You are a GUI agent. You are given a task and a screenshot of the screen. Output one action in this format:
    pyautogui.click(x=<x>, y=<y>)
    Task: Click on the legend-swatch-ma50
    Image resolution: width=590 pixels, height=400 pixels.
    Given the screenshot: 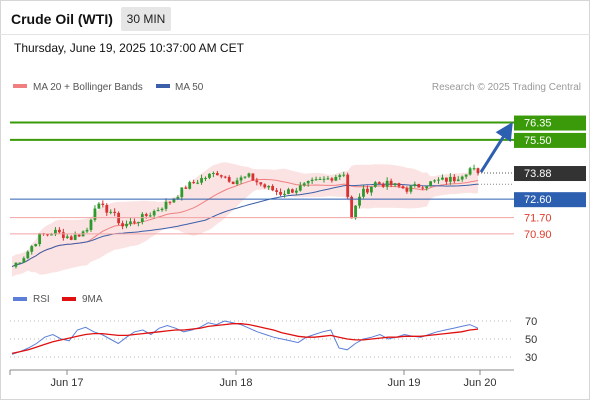 What is the action you would take?
    pyautogui.click(x=163, y=86)
    